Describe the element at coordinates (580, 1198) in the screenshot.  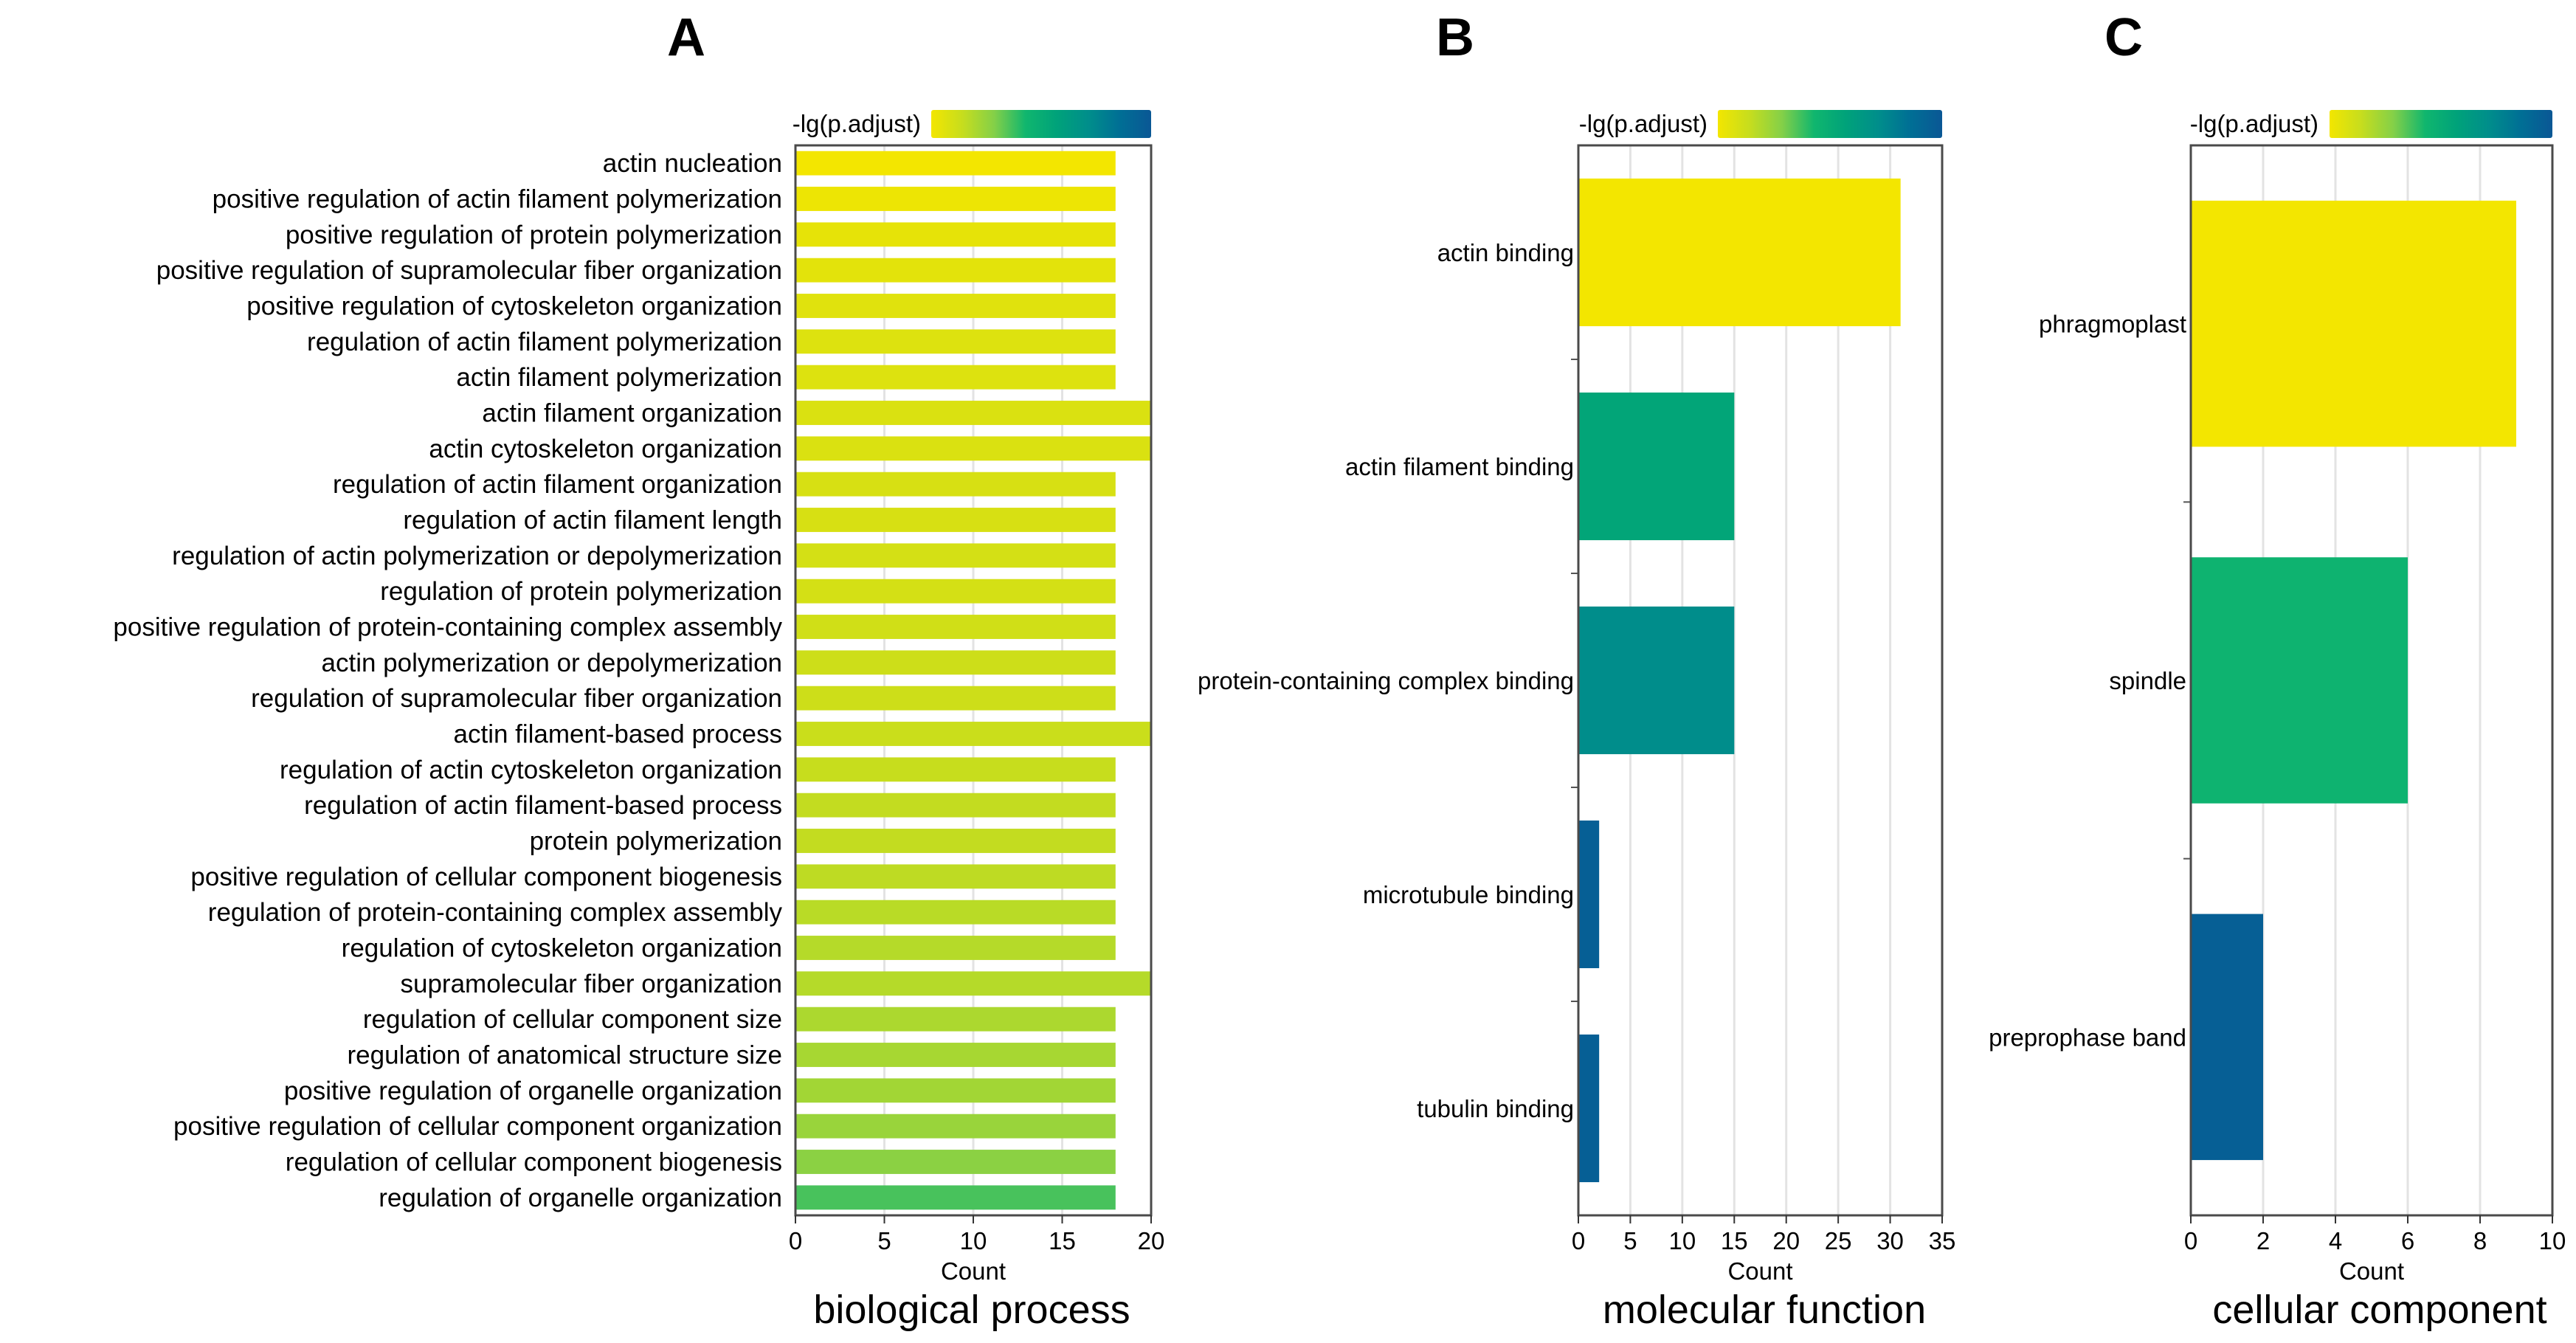
I see `category-label: regulation of organelle organization` at that location.